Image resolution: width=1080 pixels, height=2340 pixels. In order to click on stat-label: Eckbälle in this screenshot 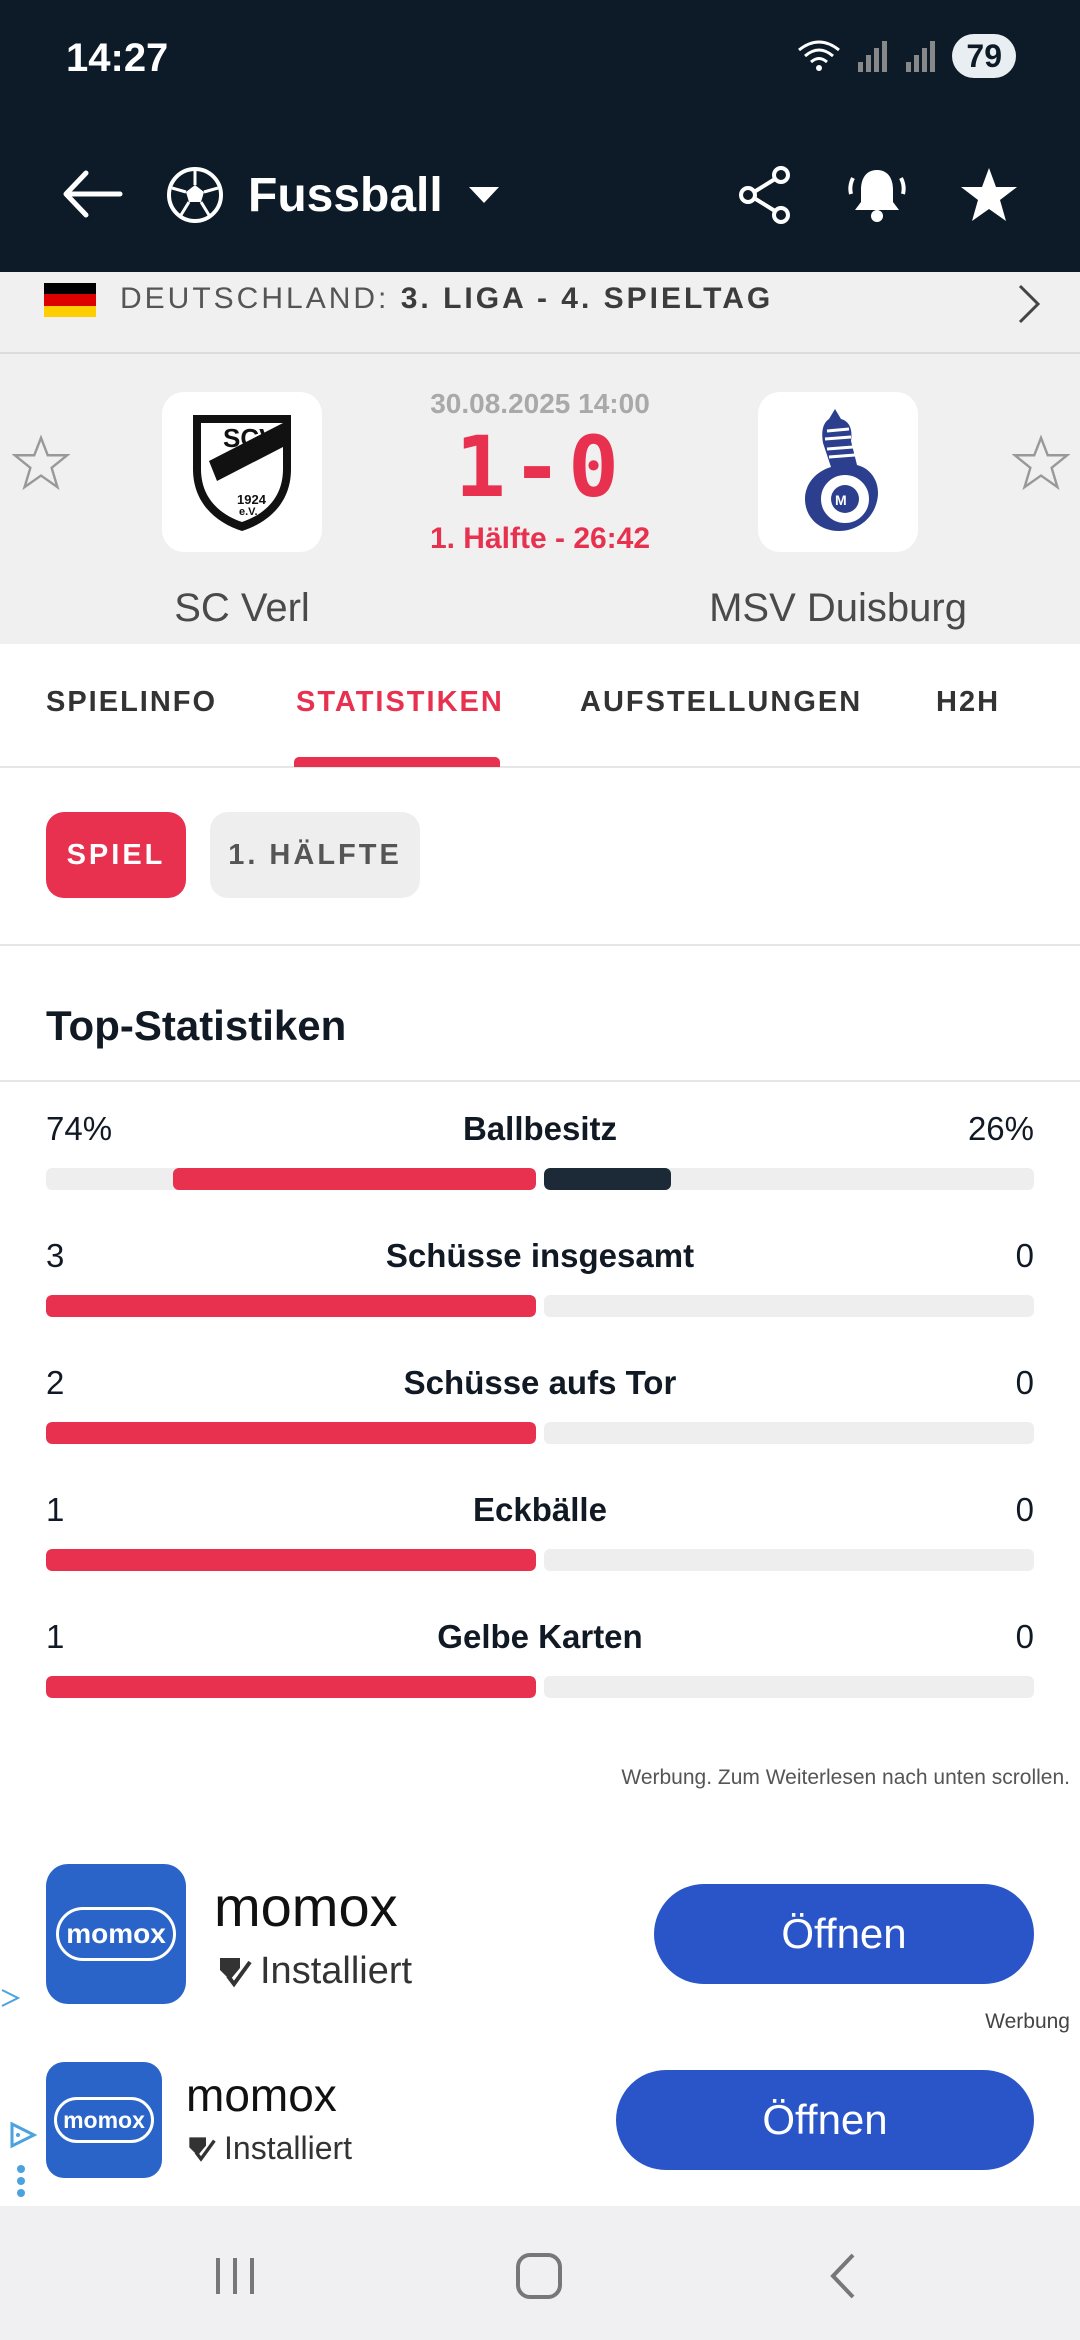, I will do `click(540, 1509)`.